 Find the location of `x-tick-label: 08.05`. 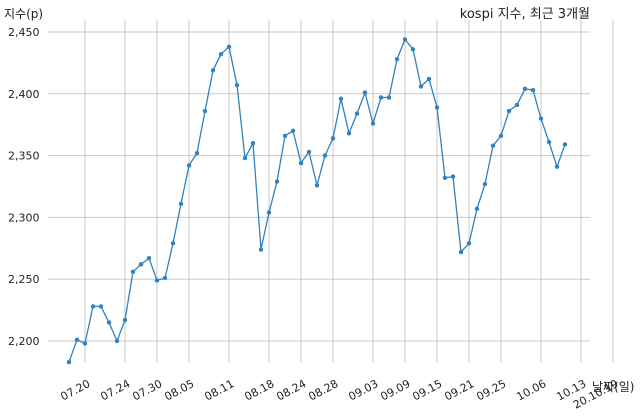

x-tick-label: 08.05 is located at coordinates (179, 390).